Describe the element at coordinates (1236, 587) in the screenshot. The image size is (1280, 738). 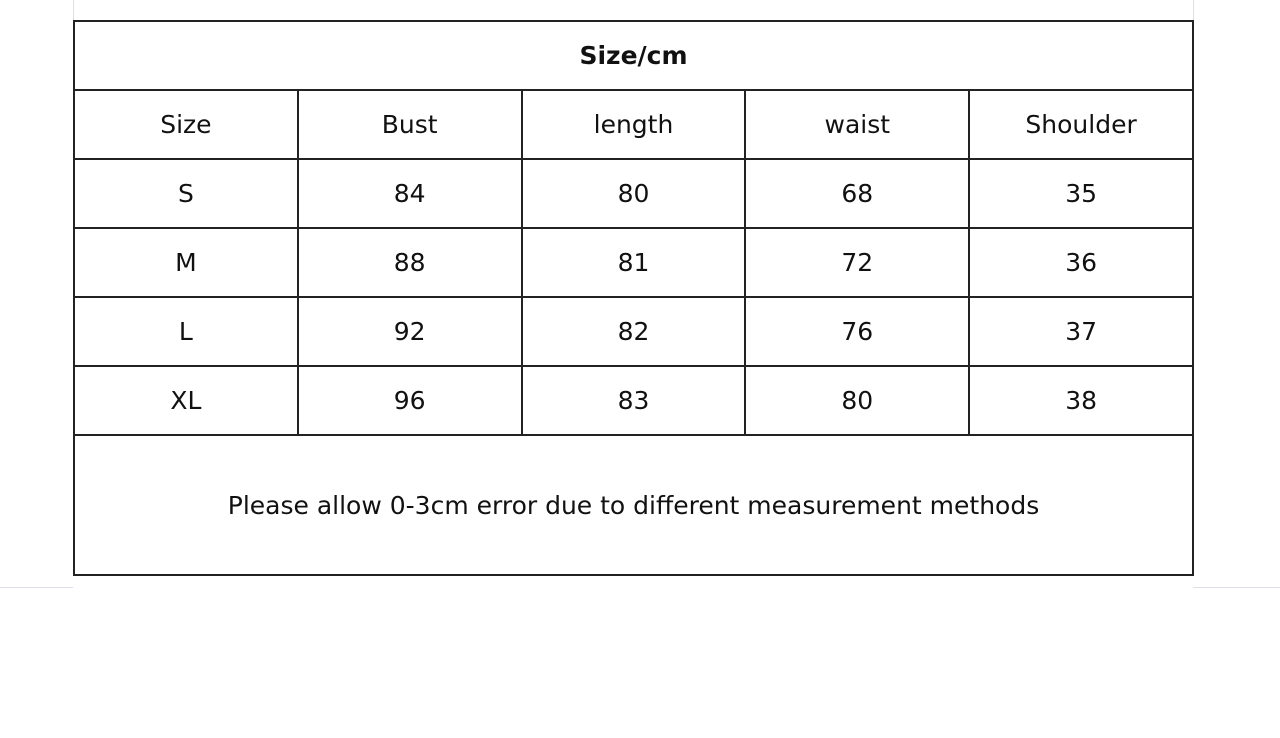
I see `page-guide-bottom-right` at that location.